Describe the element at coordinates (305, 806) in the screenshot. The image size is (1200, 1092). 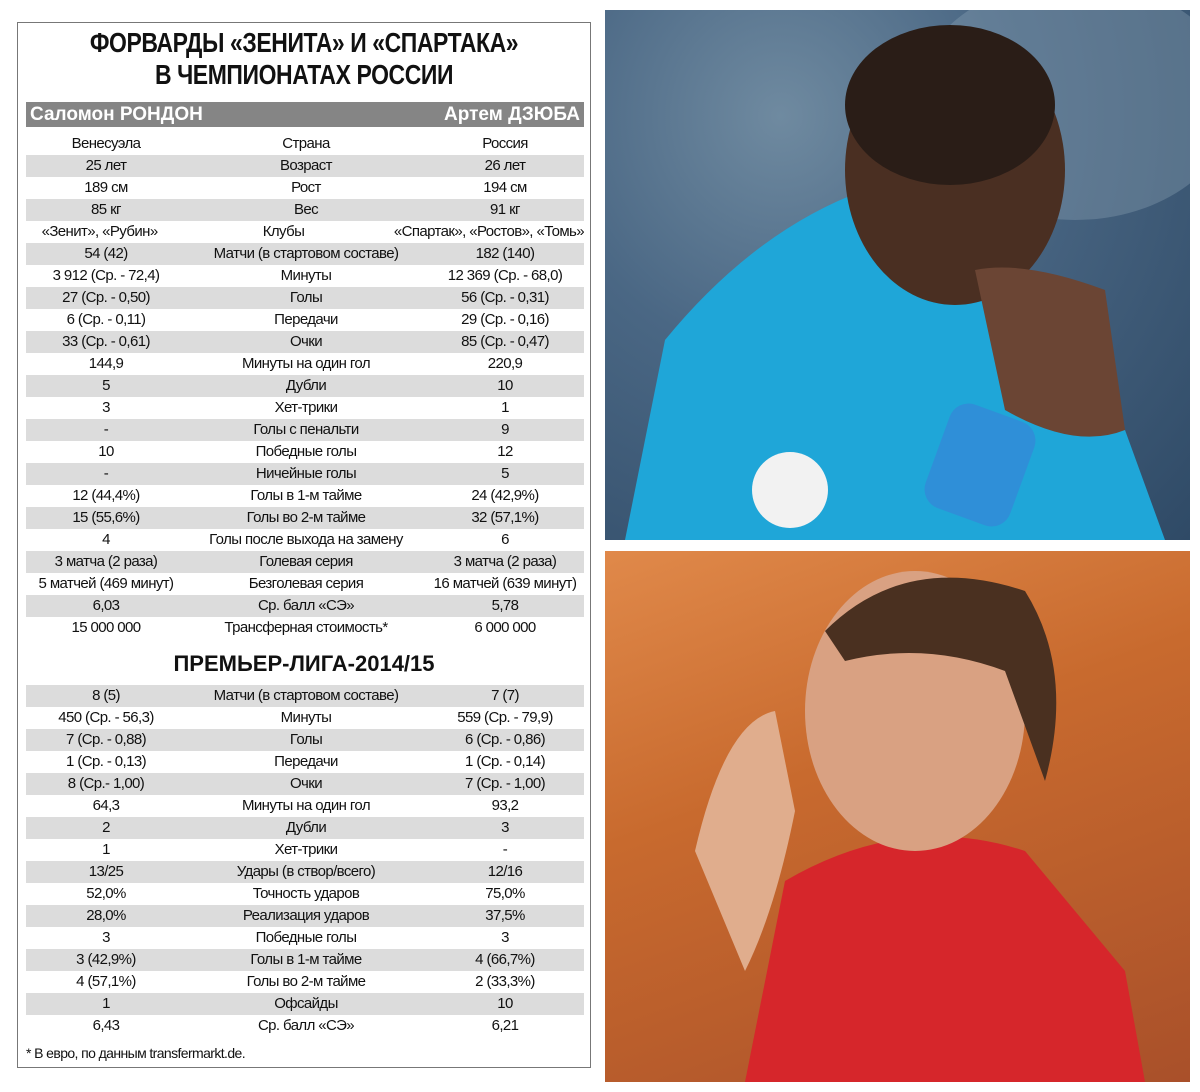
I see `table-row: 64,3 Минуты на один гол 93,2` at that location.